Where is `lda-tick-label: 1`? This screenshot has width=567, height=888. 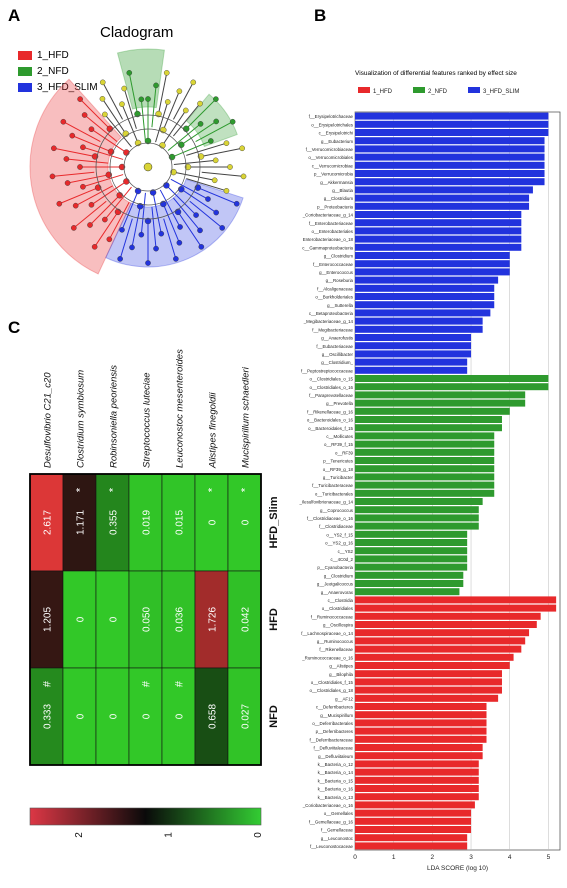 lda-tick-label: 1 is located at coordinates (394, 857).